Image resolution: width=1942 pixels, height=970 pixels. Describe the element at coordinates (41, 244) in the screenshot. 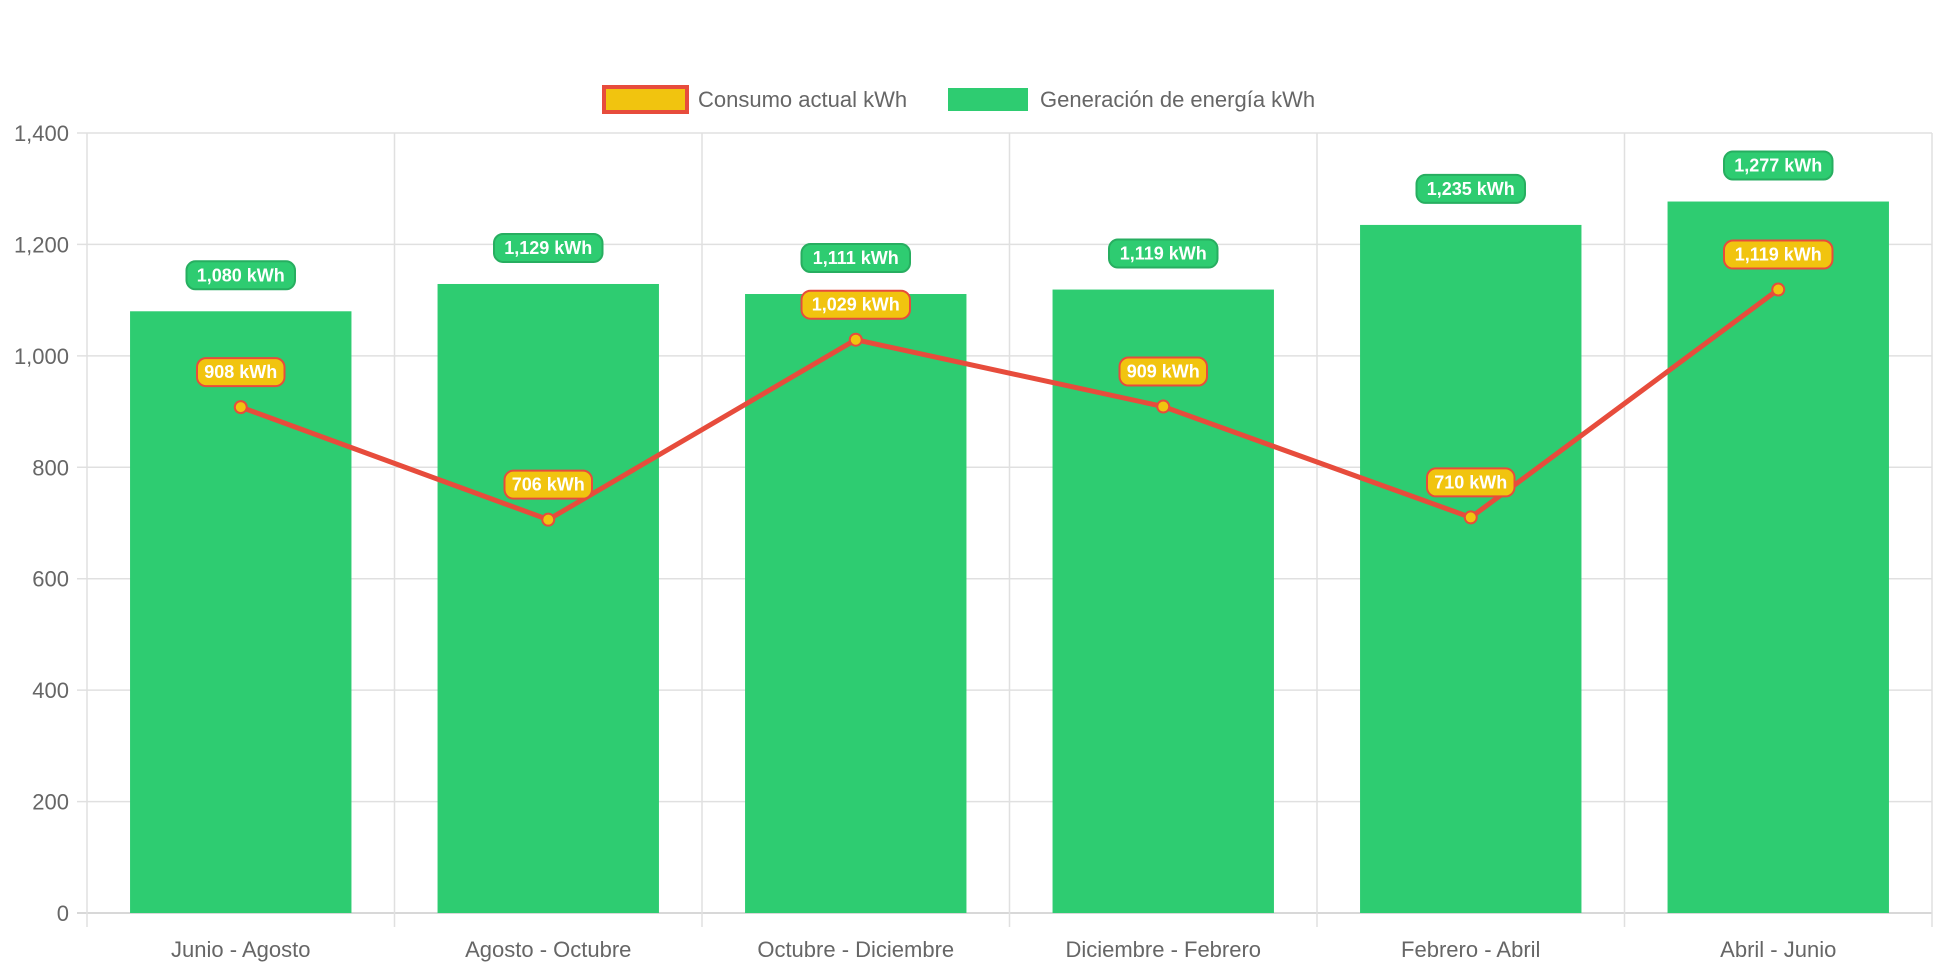

I see `y-tick-label: 1,200` at that location.